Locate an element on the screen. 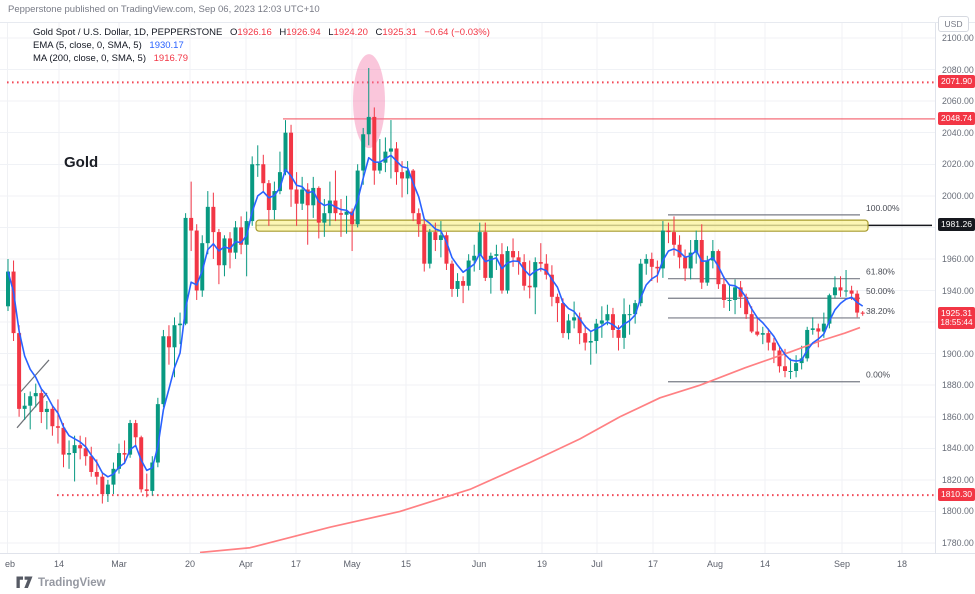 The width and height of the screenshot is (975, 594). ema-value: 1930.17 is located at coordinates (166, 45).